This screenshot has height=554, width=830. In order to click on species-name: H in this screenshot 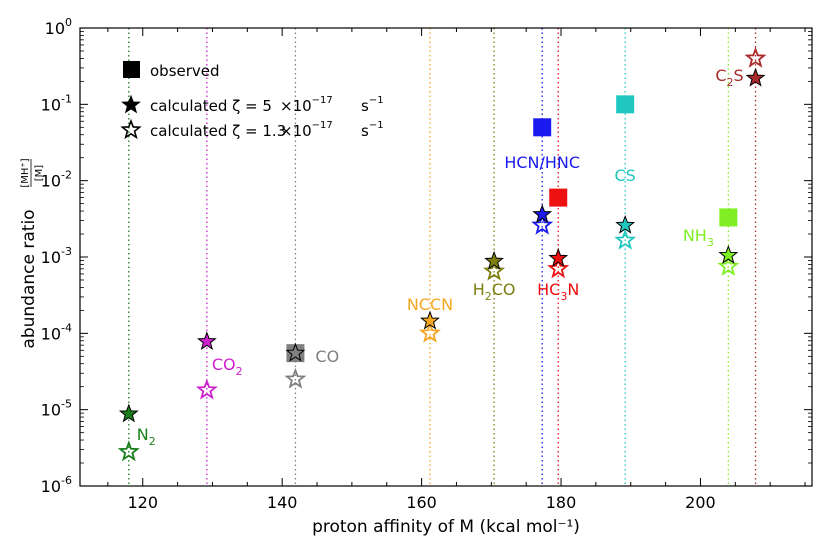, I will do `click(479, 289)`.